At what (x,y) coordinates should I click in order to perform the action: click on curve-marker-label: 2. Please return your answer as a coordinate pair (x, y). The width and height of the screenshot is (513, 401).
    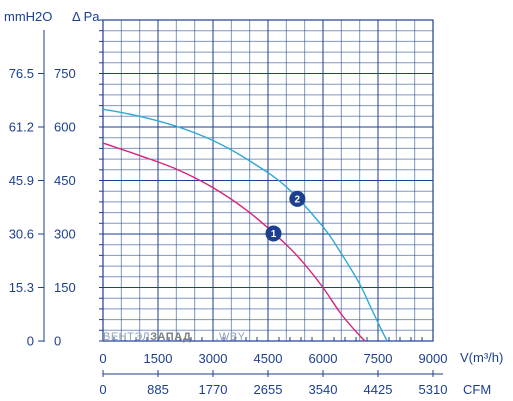
    Looking at the image, I should click on (298, 199).